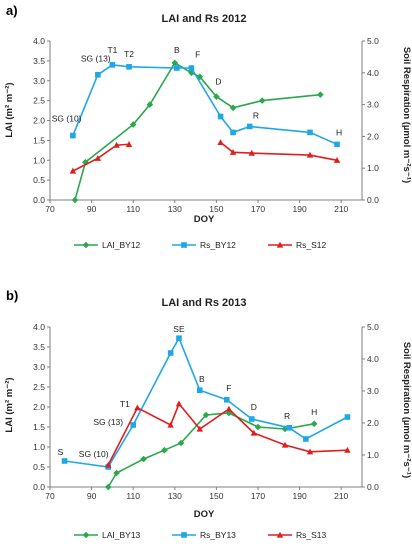  Describe the element at coordinates (50, 496) in the screenshot. I see `x-tick-label: 70` at that location.